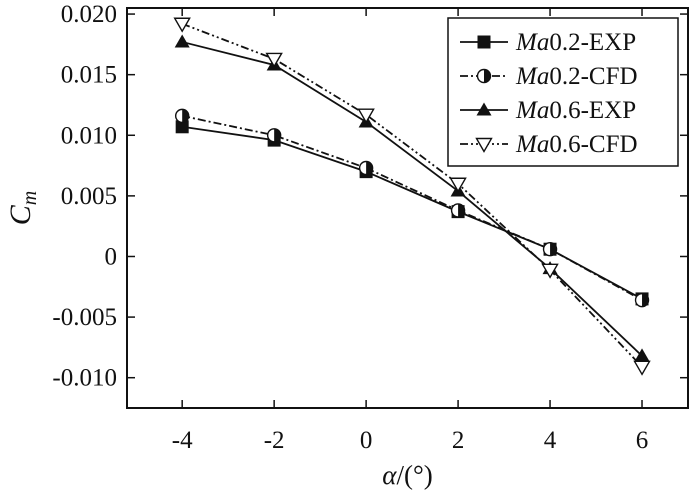 This screenshot has height=492, width=700. Describe the element at coordinates (592, 42) in the screenshot. I see `legend-label-rest: 0.2-EXP` at that location.